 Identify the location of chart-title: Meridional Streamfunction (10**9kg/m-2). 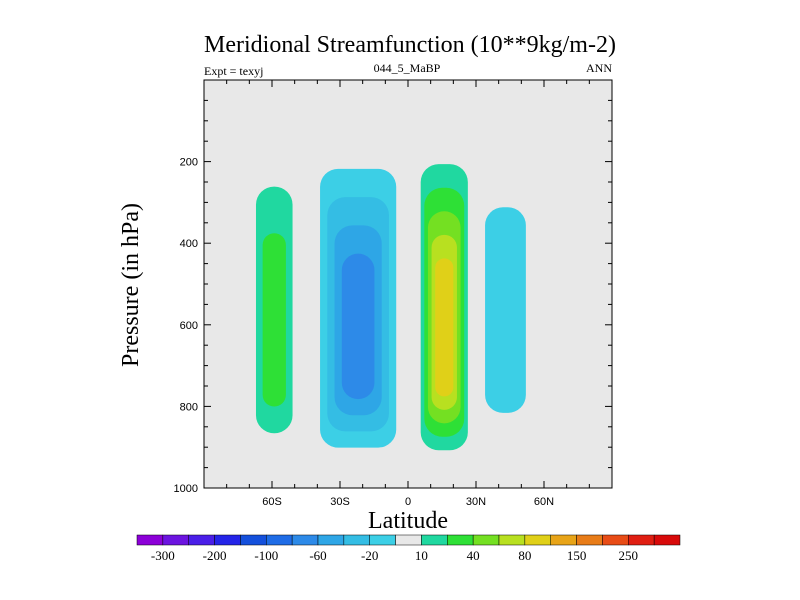
(410, 45).